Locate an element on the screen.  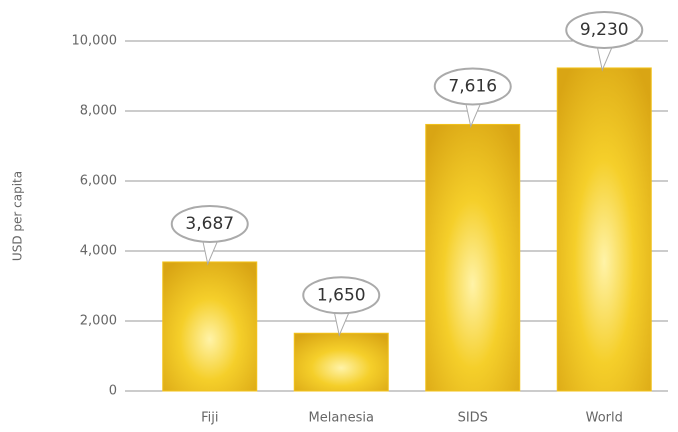
x-tick-label: SIDS is located at coordinates (473, 418).